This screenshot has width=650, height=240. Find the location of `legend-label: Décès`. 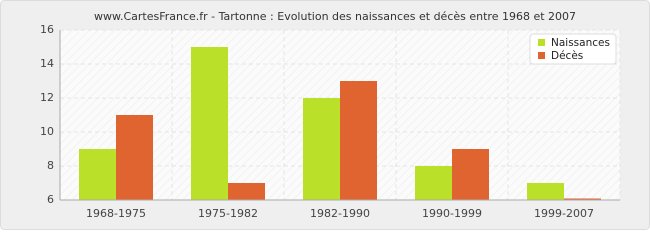

legend-label: Décès is located at coordinates (567, 56).